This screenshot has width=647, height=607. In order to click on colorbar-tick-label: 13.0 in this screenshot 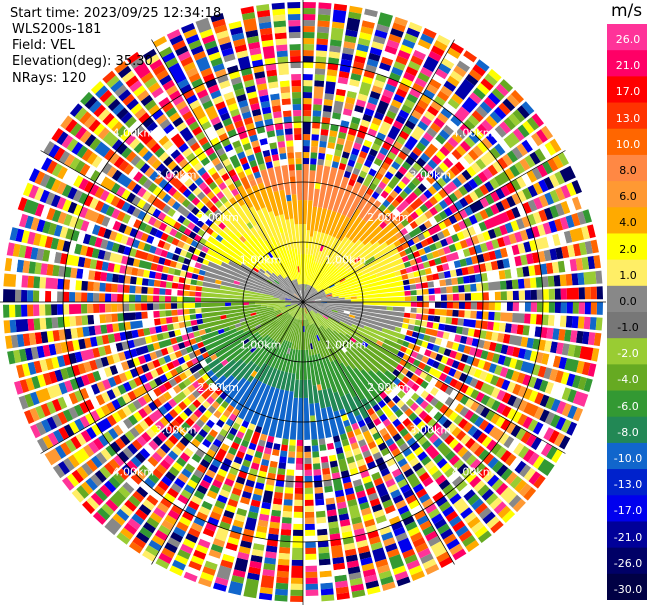, I will do `click(628, 118)`.